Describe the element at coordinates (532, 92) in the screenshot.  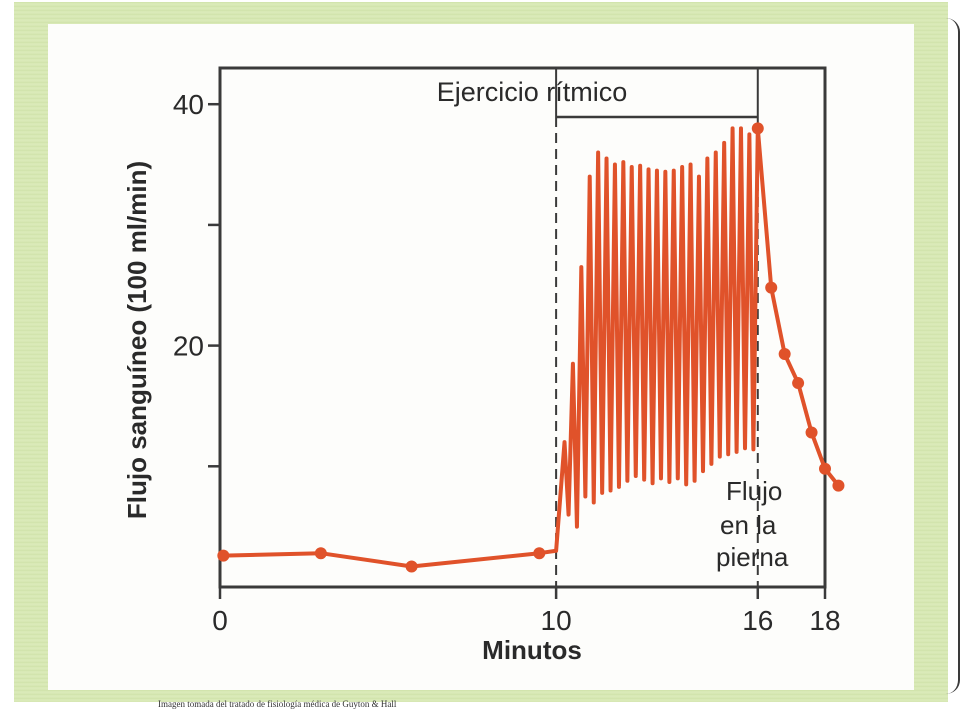
I see `exercise-label: Ejercicio rítmico` at that location.